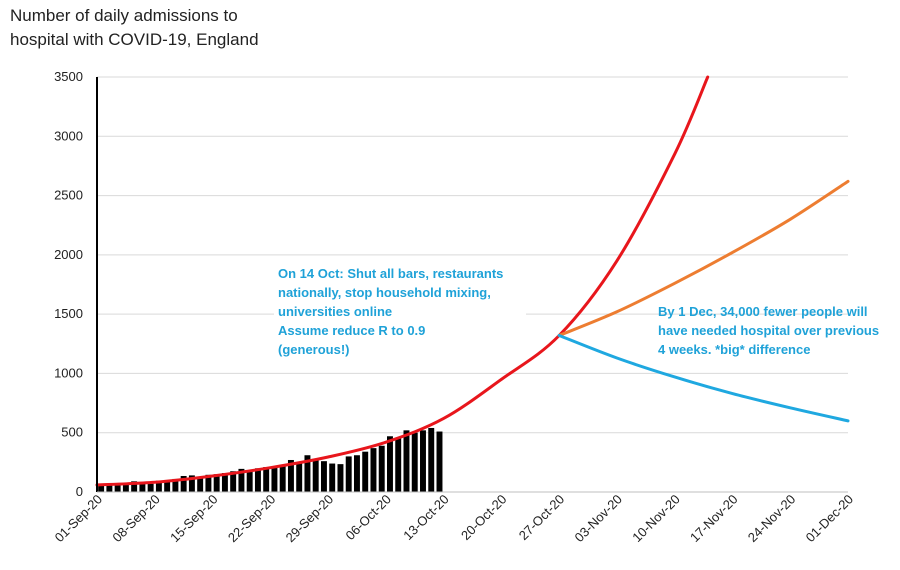 The height and width of the screenshot is (570, 900). Describe the element at coordinates (763, 311) in the screenshot. I see `annotation-line: By 1 Dec, 34,000 fewer people will` at that location.